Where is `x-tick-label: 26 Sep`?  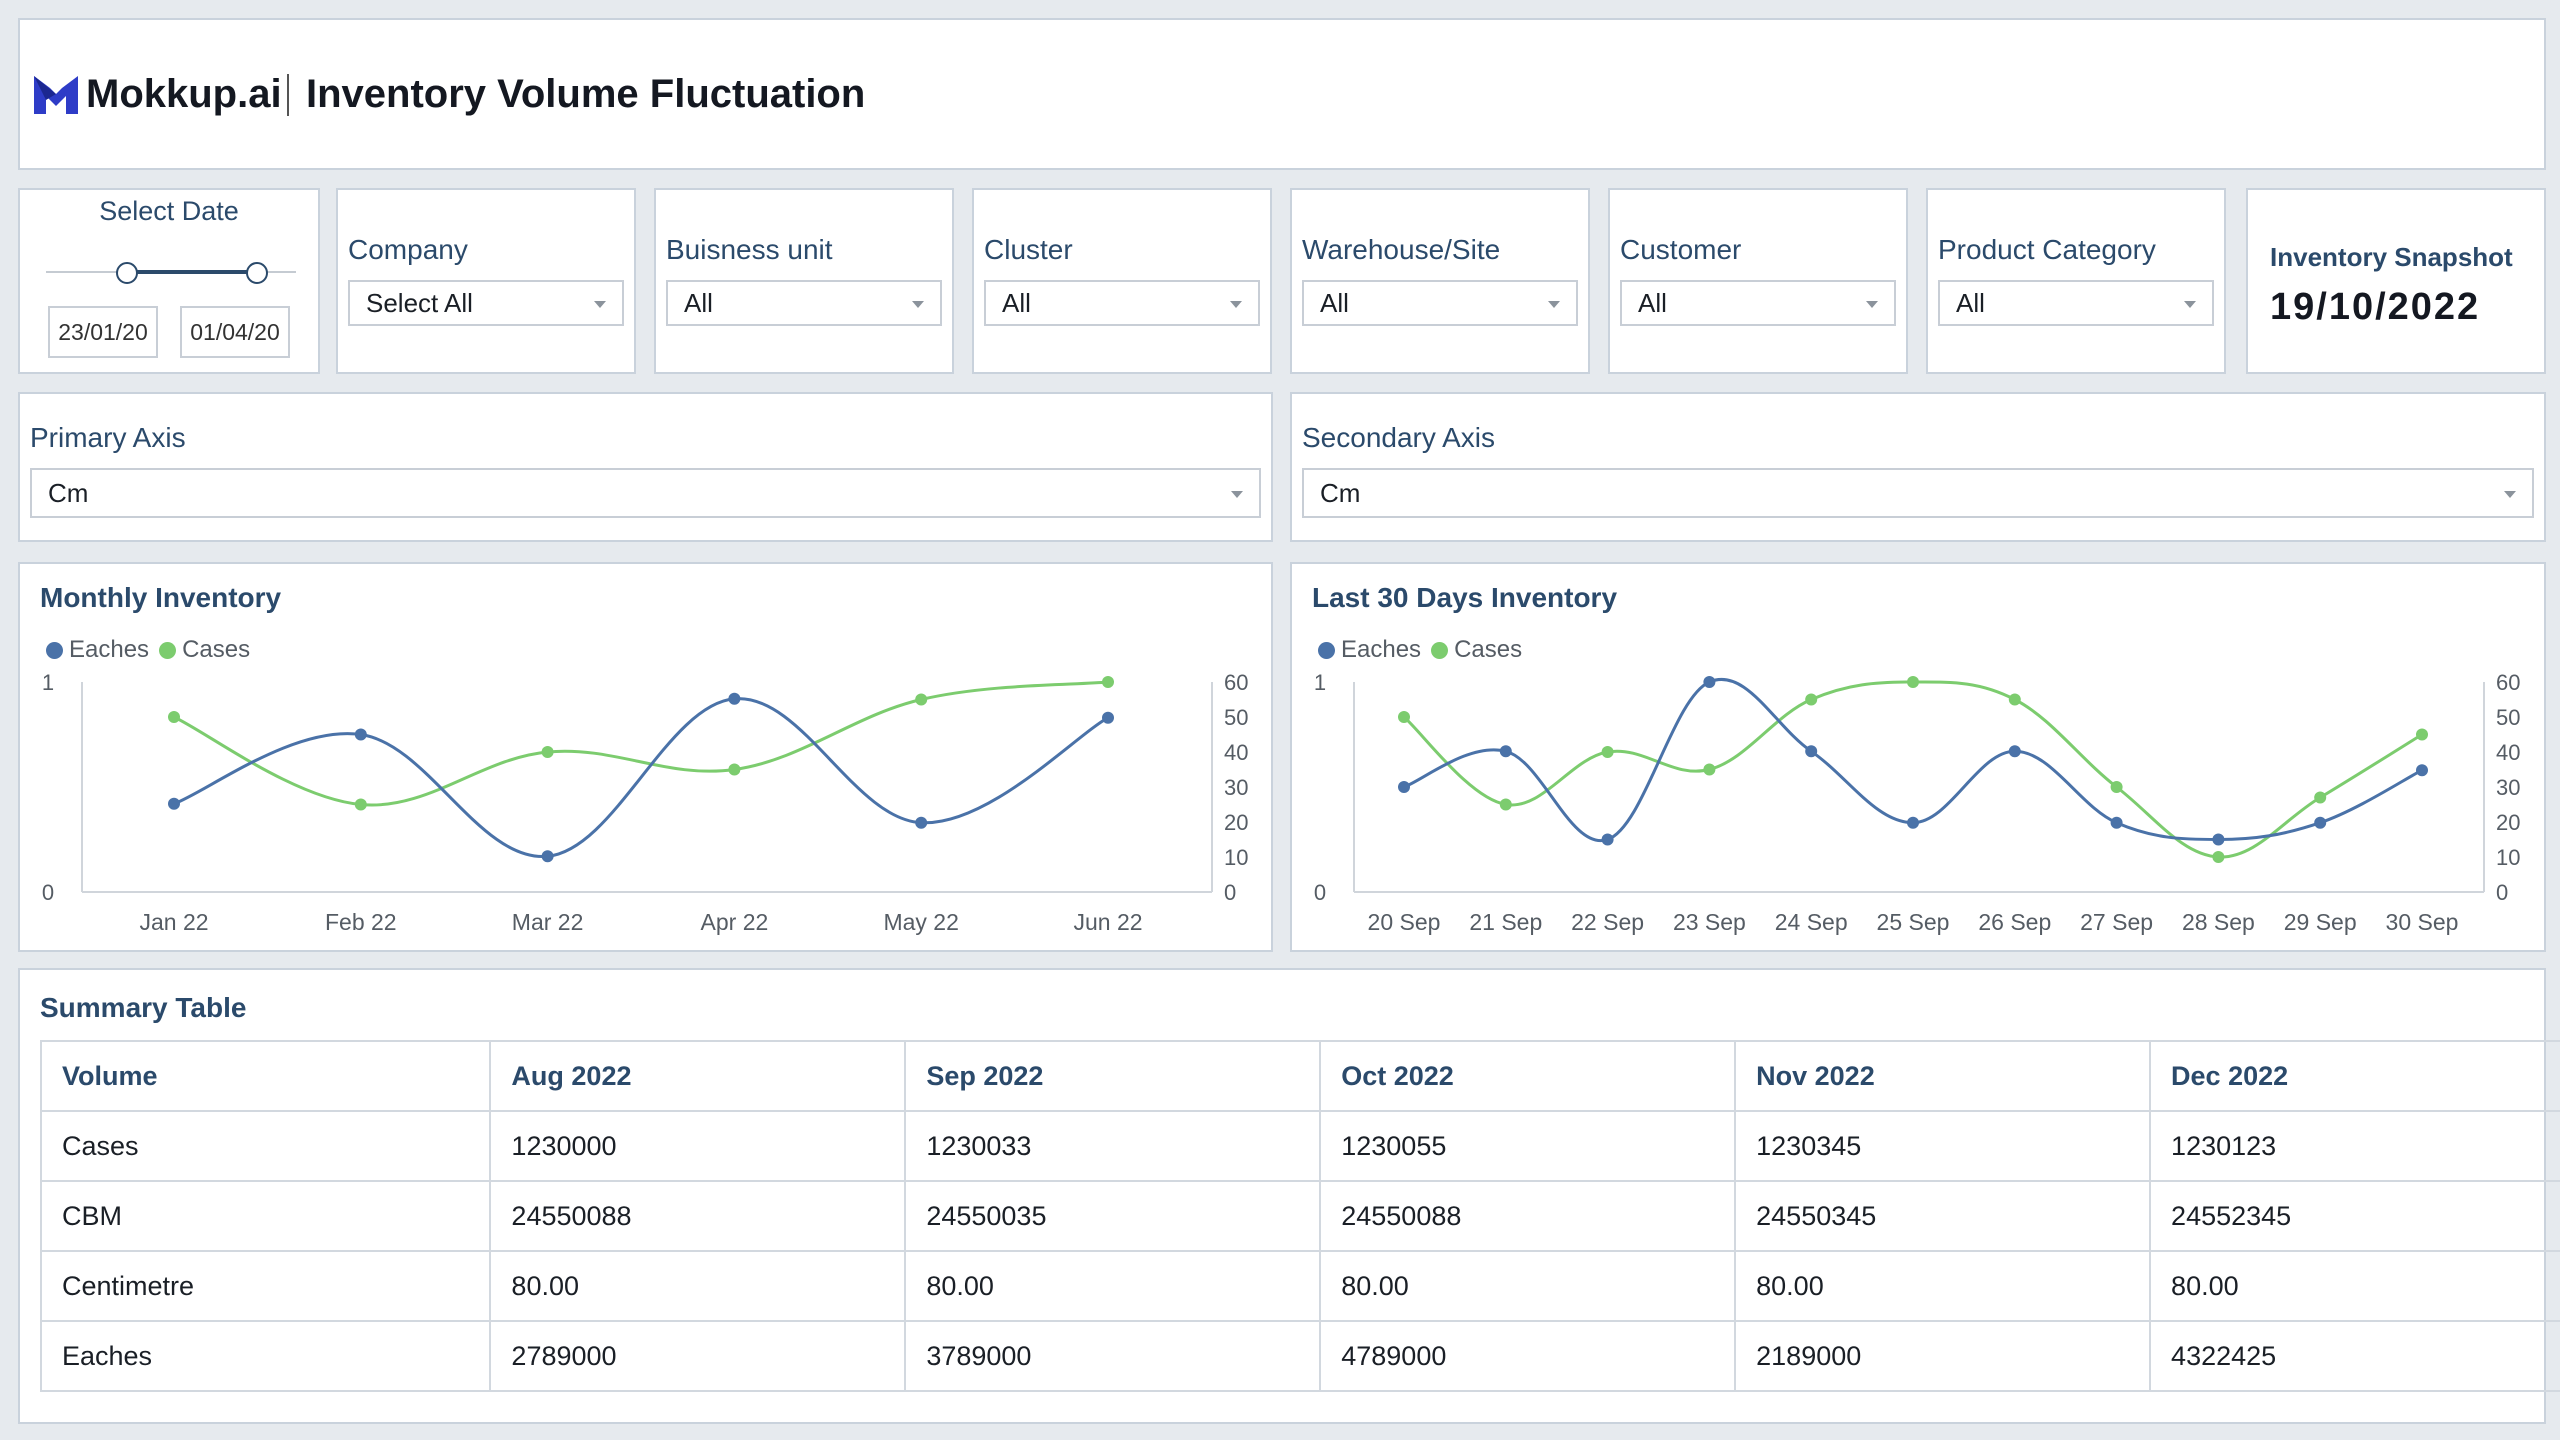 x-tick-label: 26 Sep is located at coordinates (2014, 922).